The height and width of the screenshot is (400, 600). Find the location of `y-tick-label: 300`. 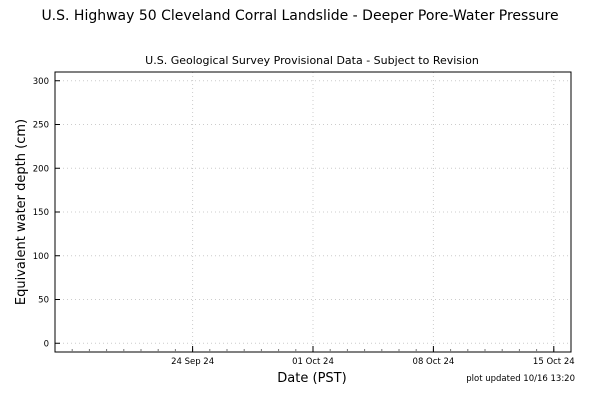

y-tick-label: 300 is located at coordinates (41, 82).